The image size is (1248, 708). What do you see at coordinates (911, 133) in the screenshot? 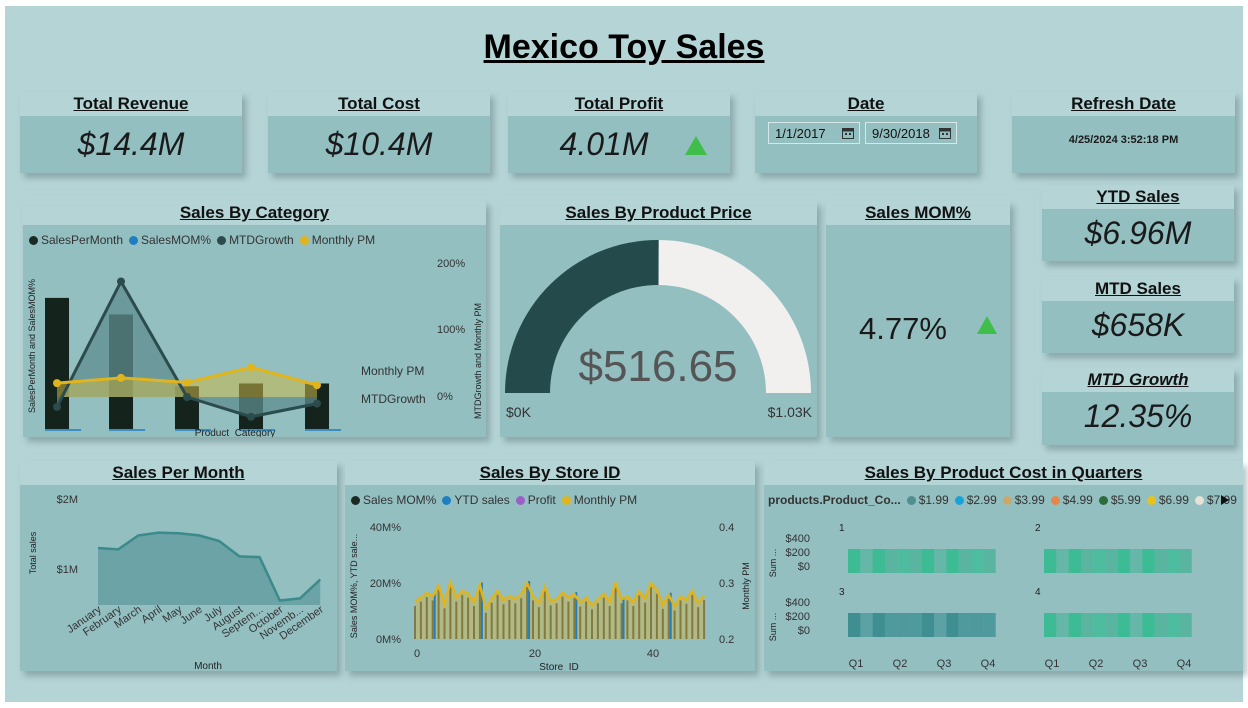
I see `end-date-input: 9/30/2018` at bounding box center [911, 133].